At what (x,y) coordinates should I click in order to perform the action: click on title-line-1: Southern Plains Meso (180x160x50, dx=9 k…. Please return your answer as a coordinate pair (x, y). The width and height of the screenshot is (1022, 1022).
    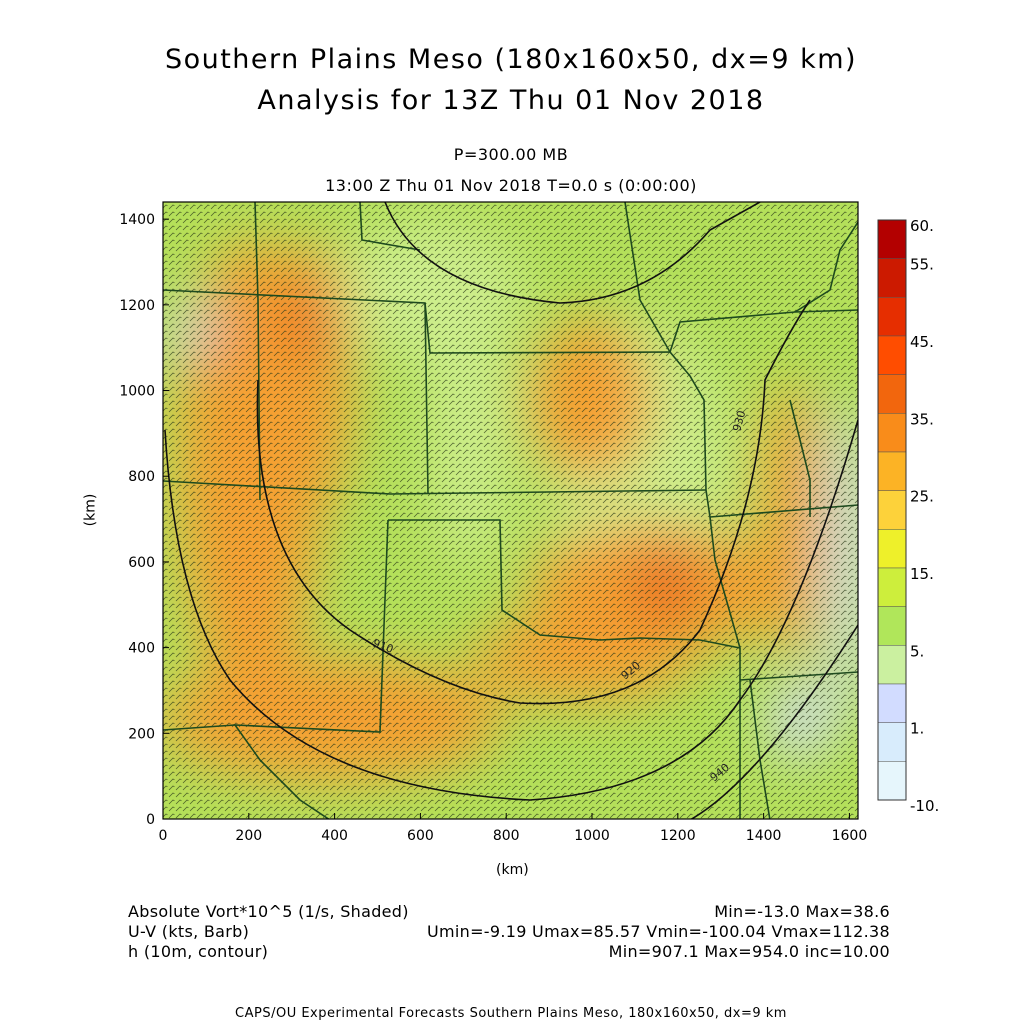
    Looking at the image, I should click on (511, 59).